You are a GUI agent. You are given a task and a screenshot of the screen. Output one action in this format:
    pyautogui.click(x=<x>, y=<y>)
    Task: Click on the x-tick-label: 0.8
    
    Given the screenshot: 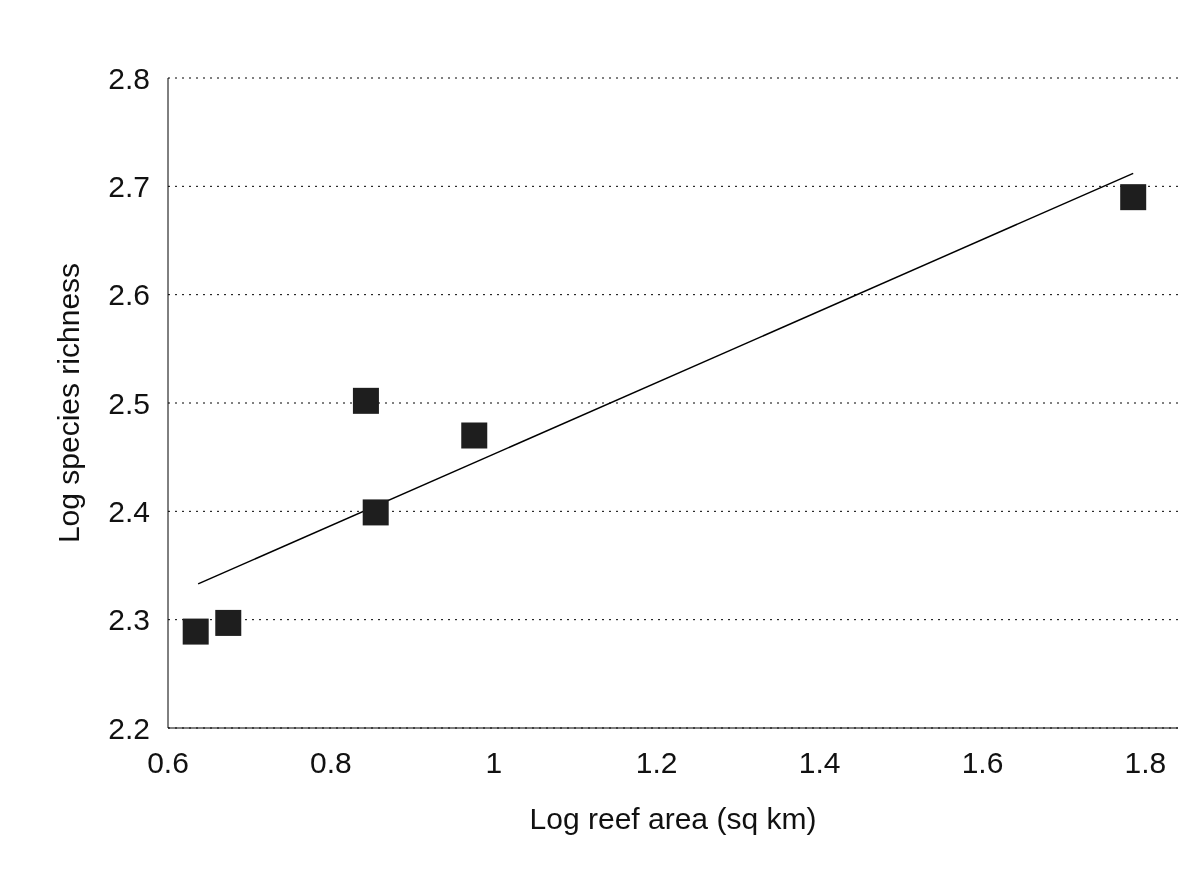 What is the action you would take?
    pyautogui.click(x=331, y=763)
    